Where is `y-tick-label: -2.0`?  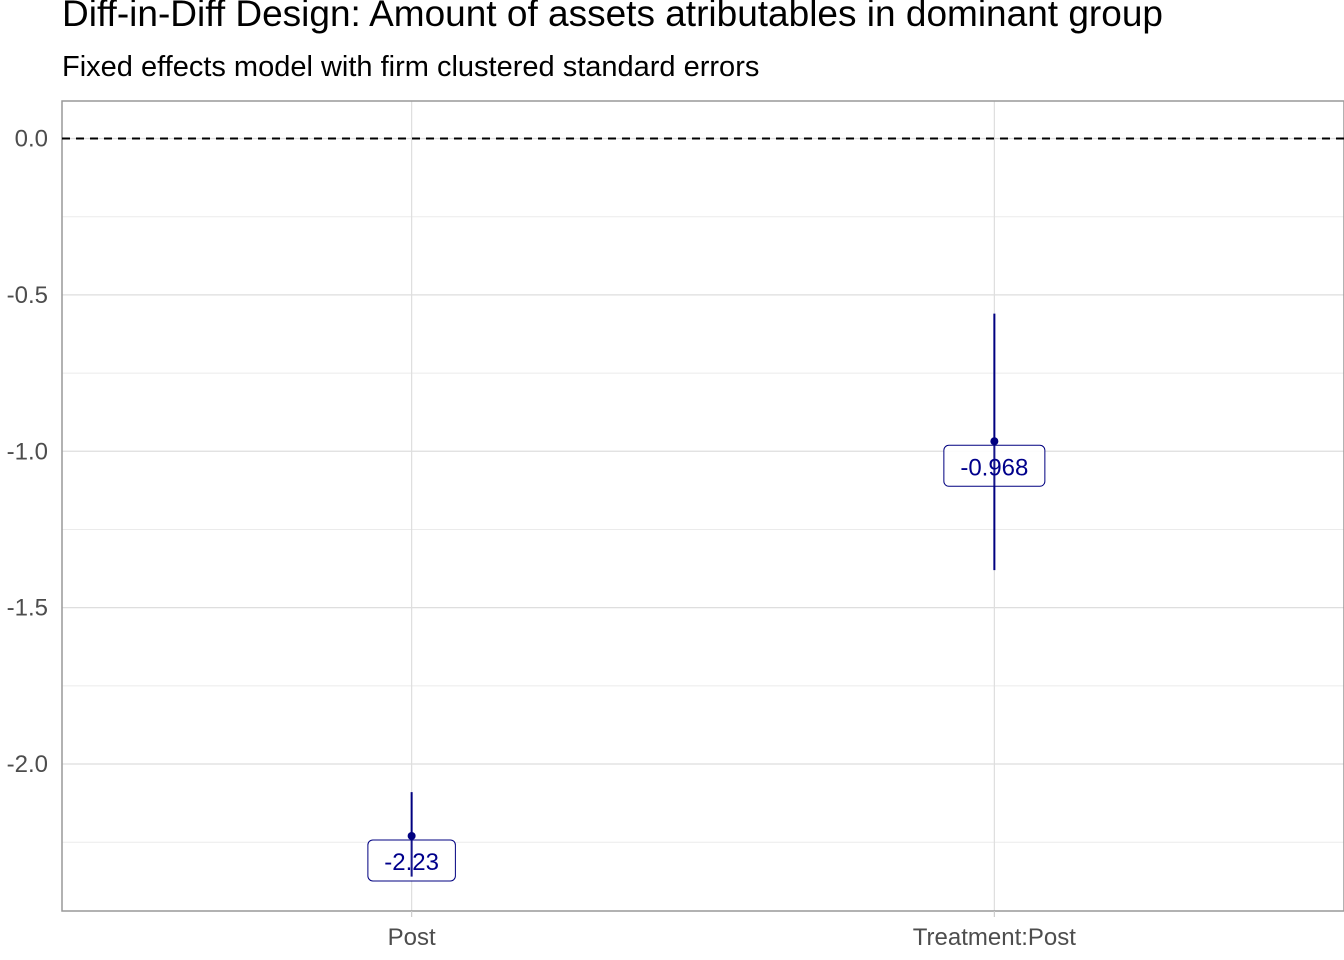
y-tick-label: -2.0 is located at coordinates (27, 764).